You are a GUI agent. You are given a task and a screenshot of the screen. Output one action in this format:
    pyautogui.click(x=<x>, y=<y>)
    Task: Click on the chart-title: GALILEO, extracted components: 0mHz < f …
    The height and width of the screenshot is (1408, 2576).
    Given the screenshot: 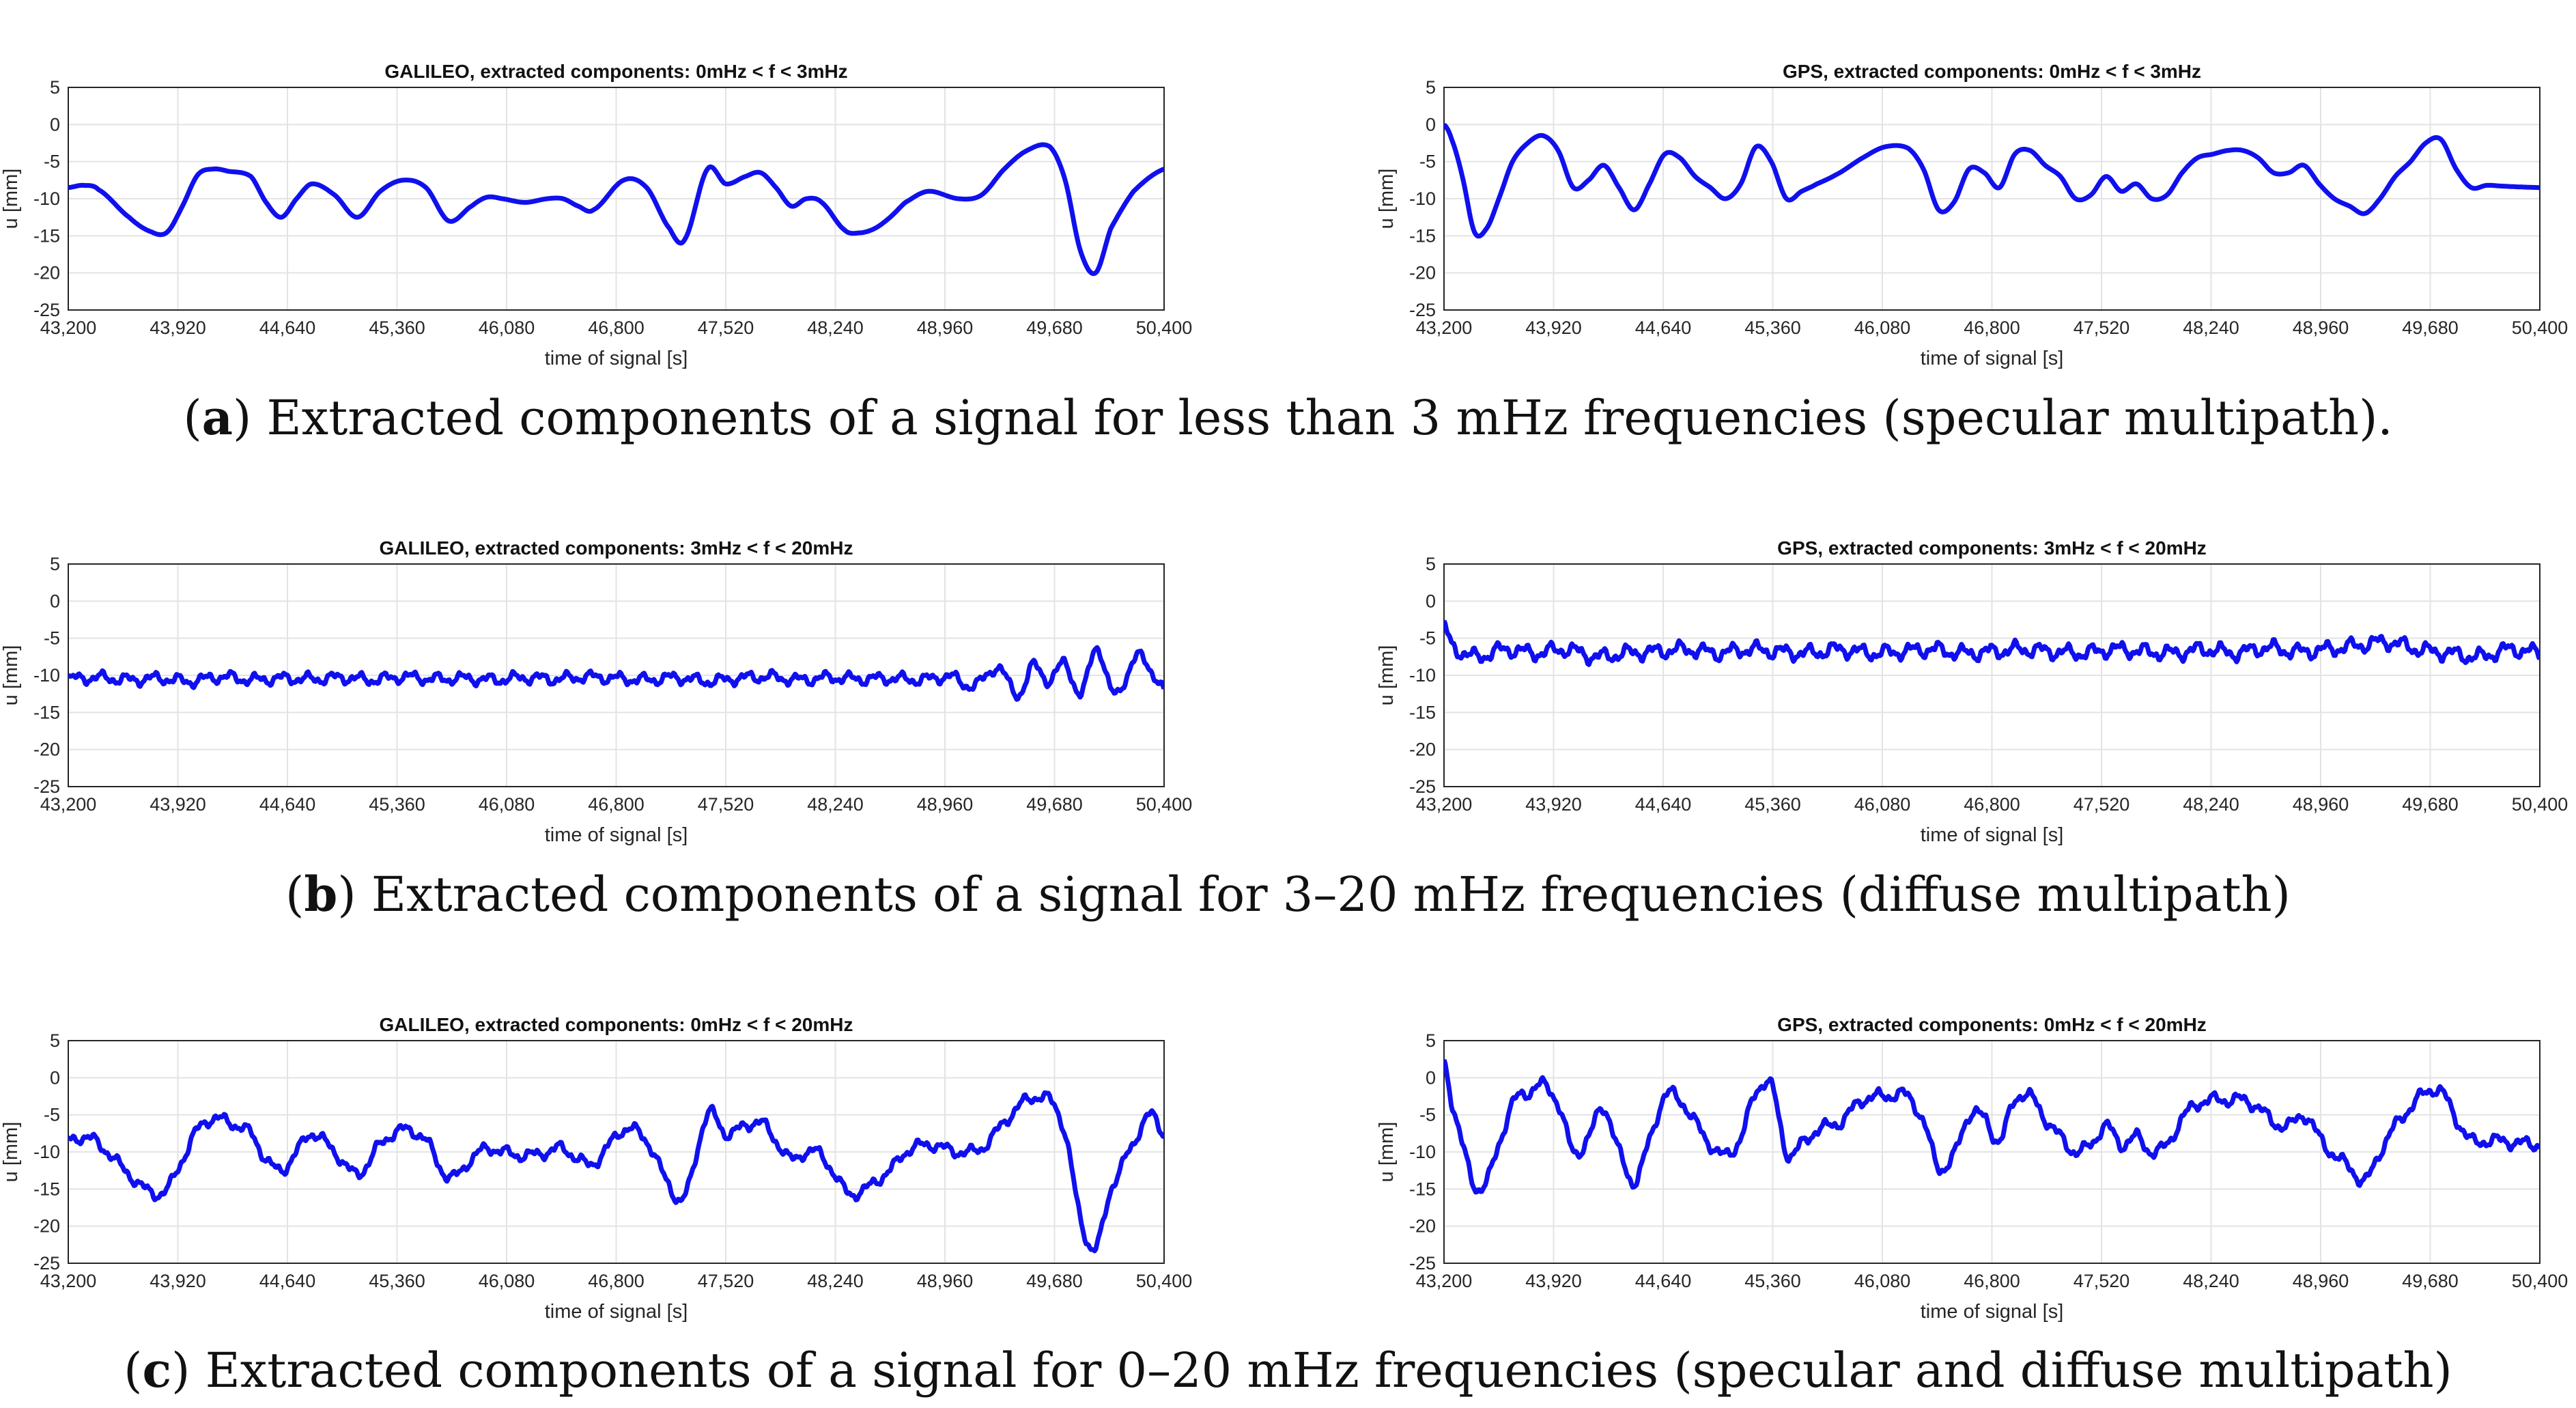 What is the action you would take?
    pyautogui.click(x=616, y=1024)
    